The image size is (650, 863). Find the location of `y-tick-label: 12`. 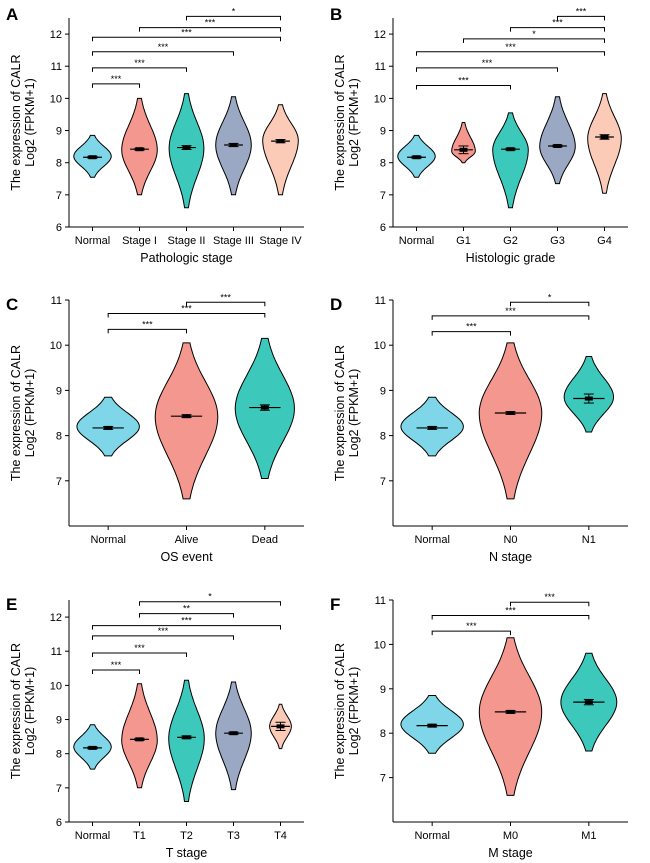

y-tick-label: 12 is located at coordinates (380, 35).